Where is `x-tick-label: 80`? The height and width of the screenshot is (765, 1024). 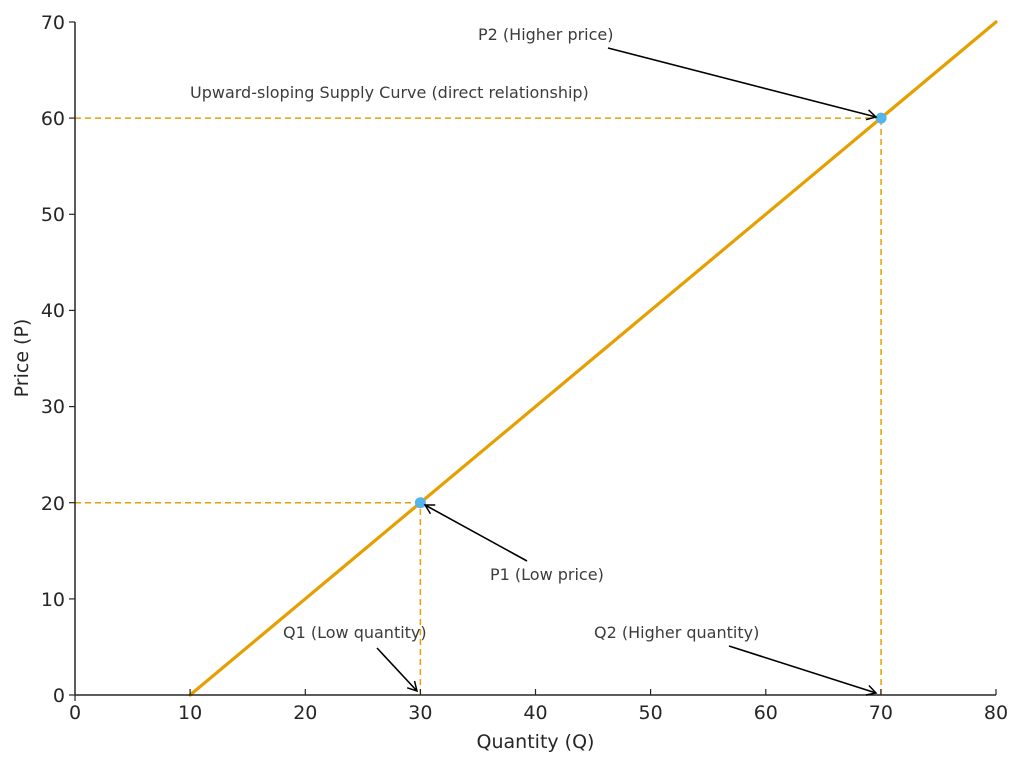
x-tick-label: 80 is located at coordinates (996, 713).